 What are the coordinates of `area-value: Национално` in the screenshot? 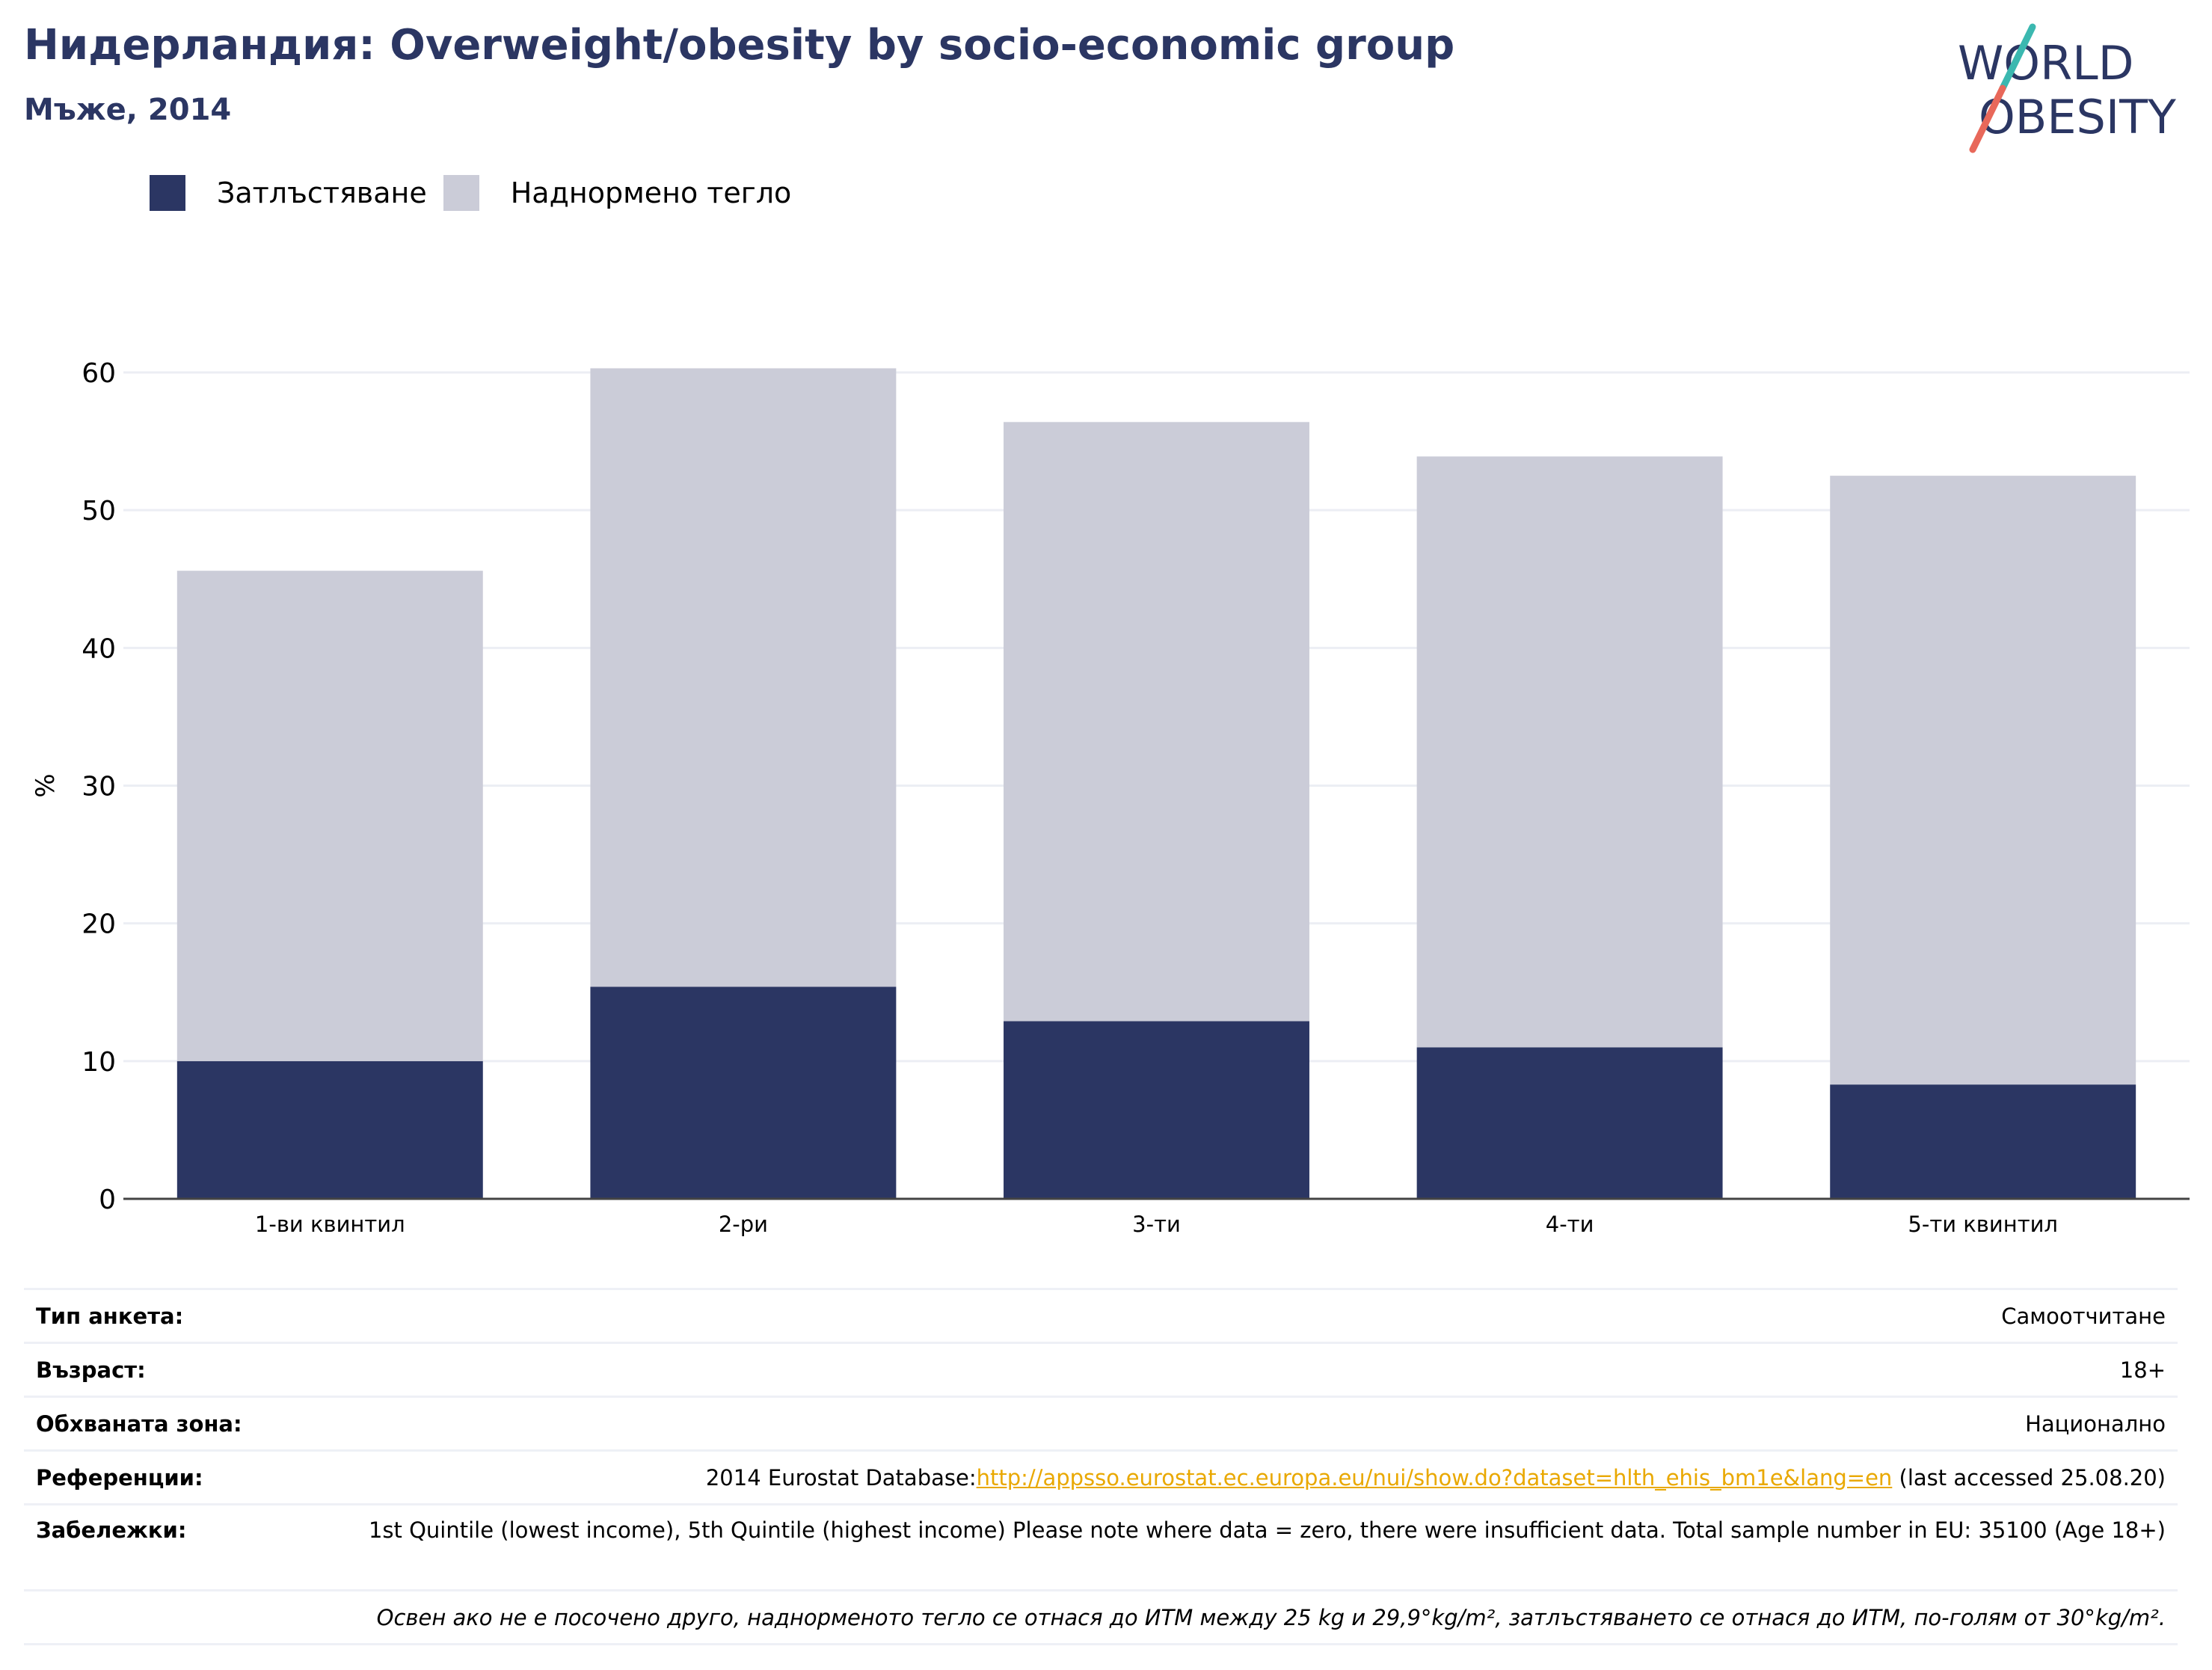 It's located at (1262, 1423).